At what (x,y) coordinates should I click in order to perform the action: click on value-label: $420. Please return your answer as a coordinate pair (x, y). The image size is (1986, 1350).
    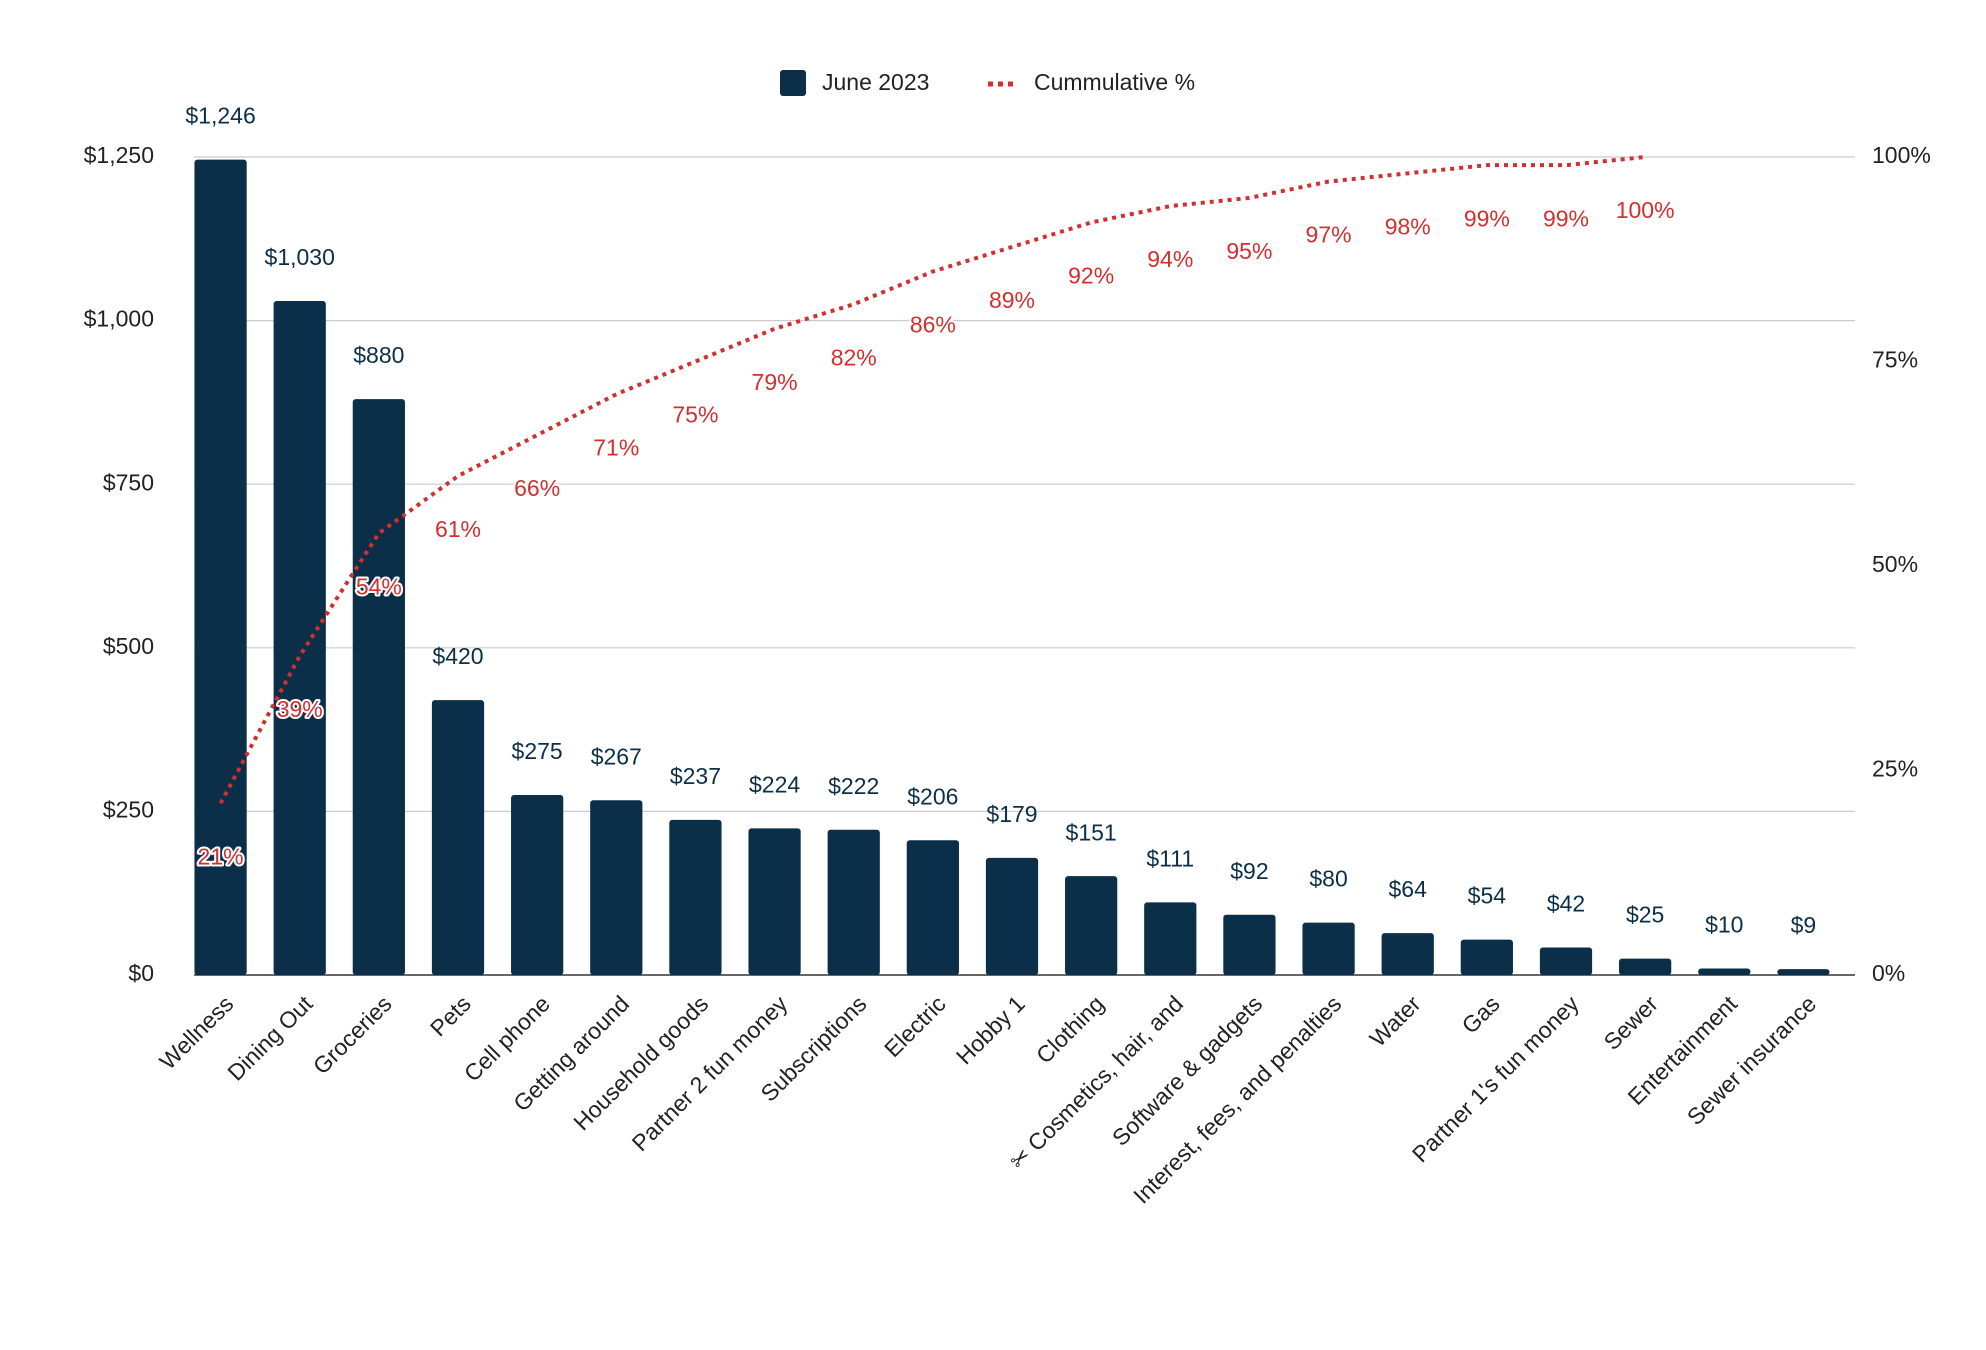
    Looking at the image, I should click on (457, 656).